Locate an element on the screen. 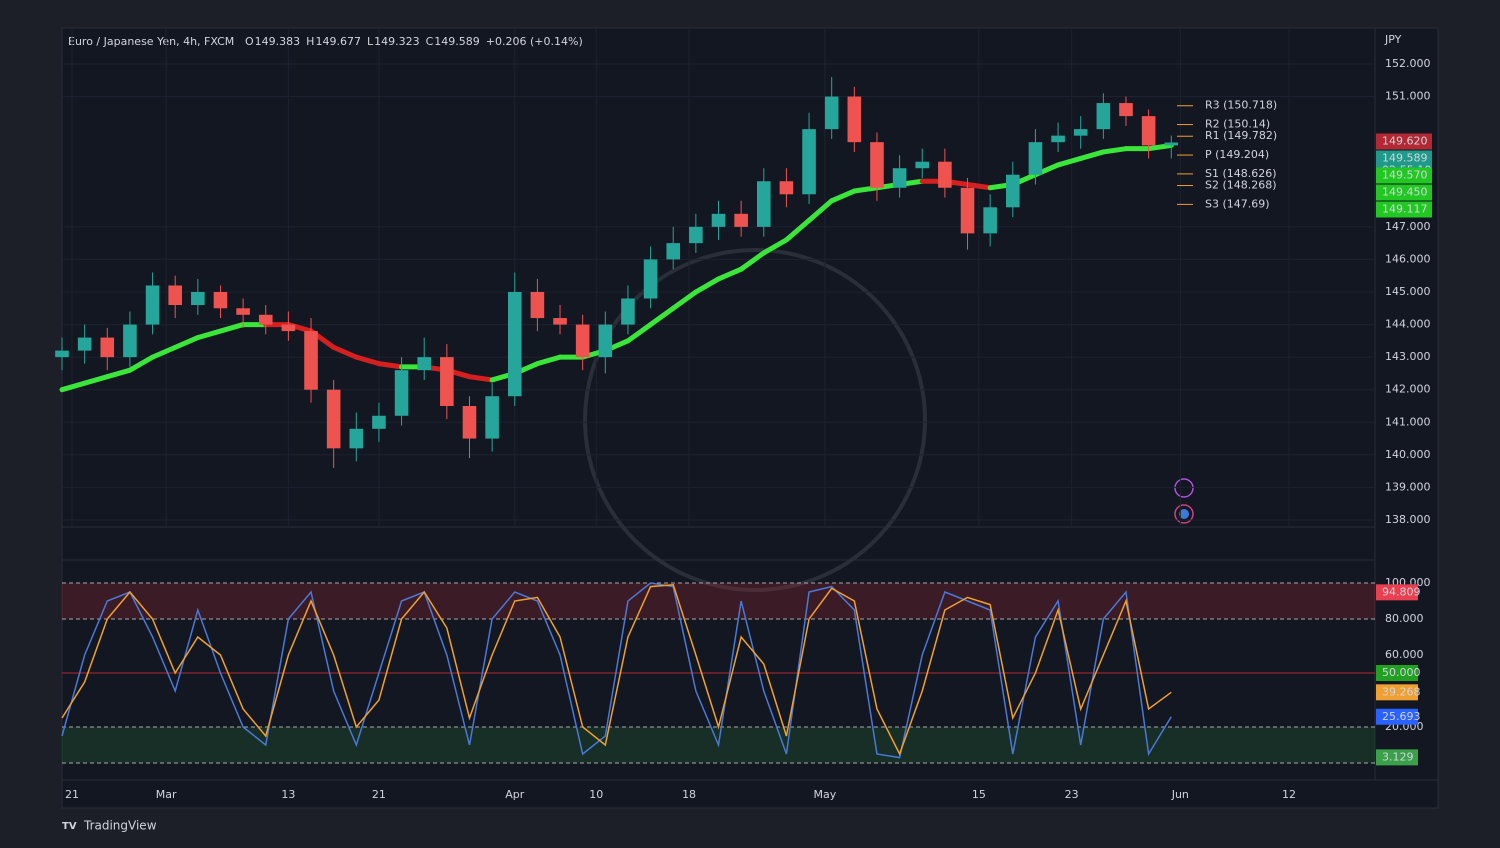 The image size is (1500, 848). y-tick-label: 144.000 is located at coordinates (1408, 324).